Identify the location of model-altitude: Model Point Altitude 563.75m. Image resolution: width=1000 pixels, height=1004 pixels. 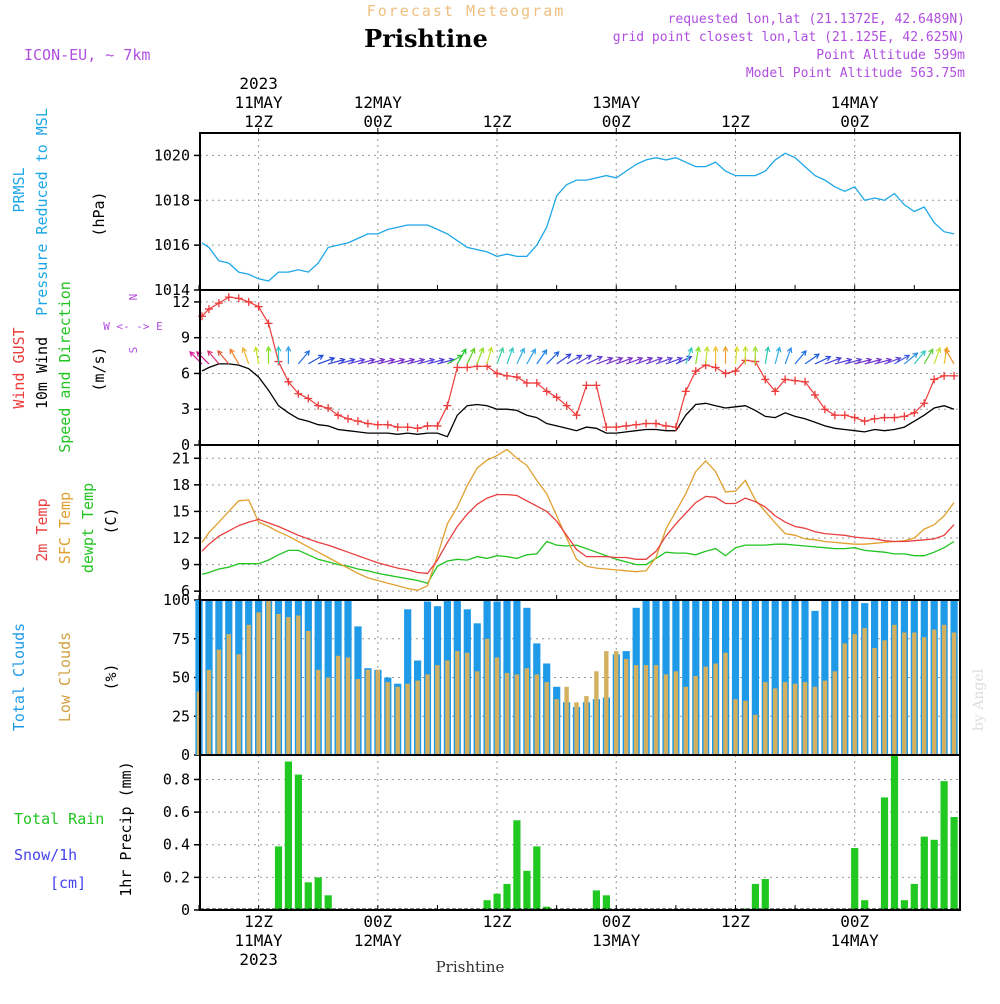
(855, 73).